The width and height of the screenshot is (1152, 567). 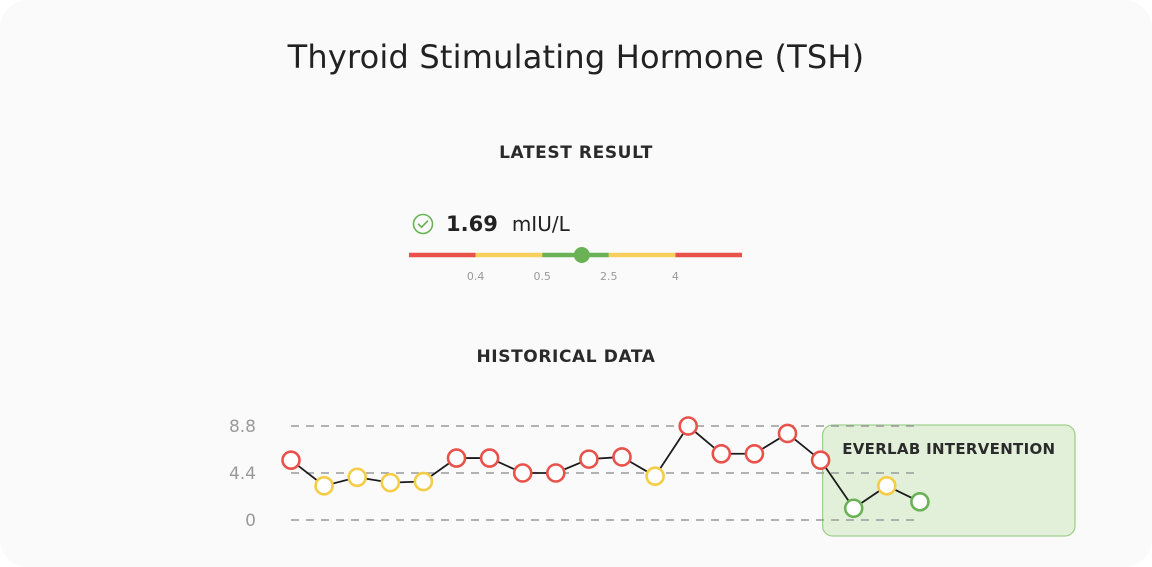 I want to click on latest-result-heading: LATEST RESULT, so click(x=576, y=153).